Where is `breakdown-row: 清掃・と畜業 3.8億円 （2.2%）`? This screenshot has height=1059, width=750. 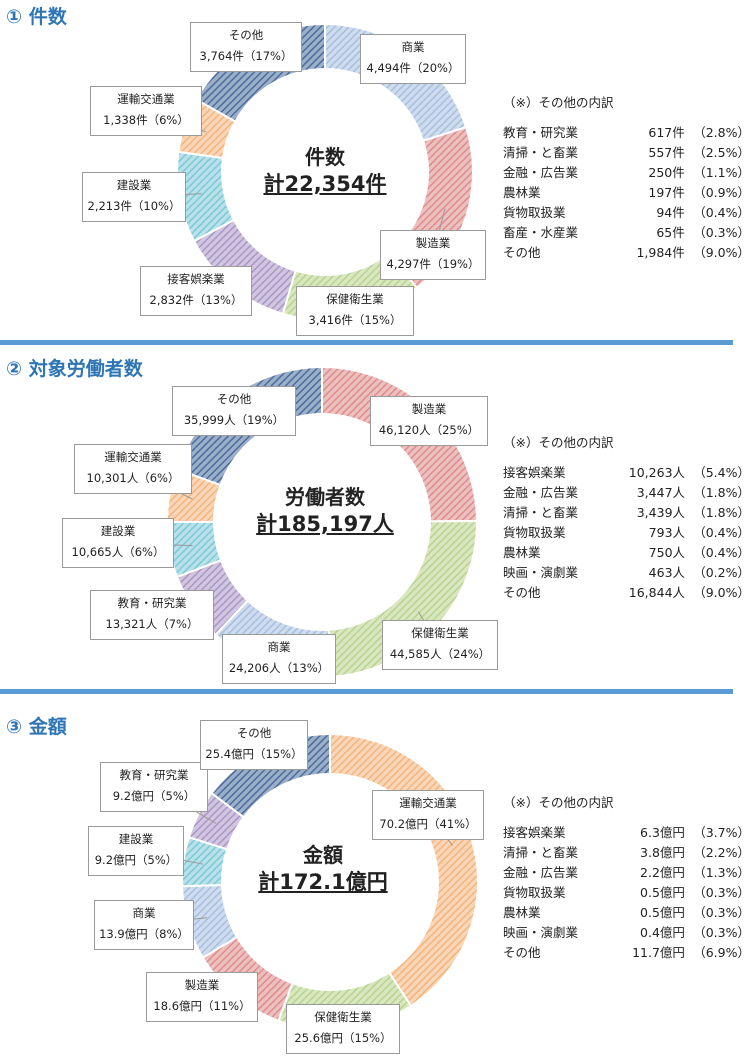
breakdown-row: 清掃・と畜業 3.8億円 （2.2%） is located at coordinates (626, 851).